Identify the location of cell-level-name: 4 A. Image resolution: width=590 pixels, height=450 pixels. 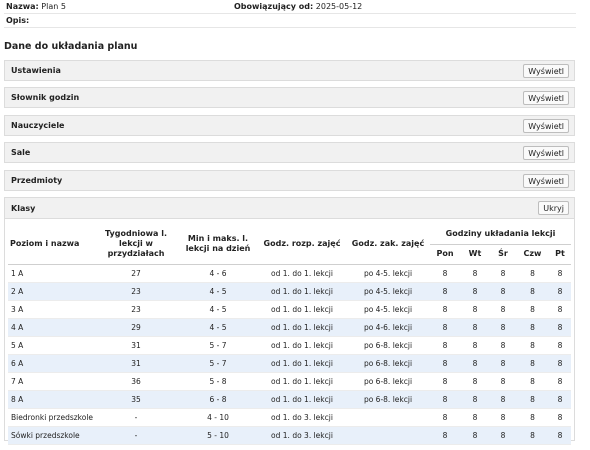
(51, 327).